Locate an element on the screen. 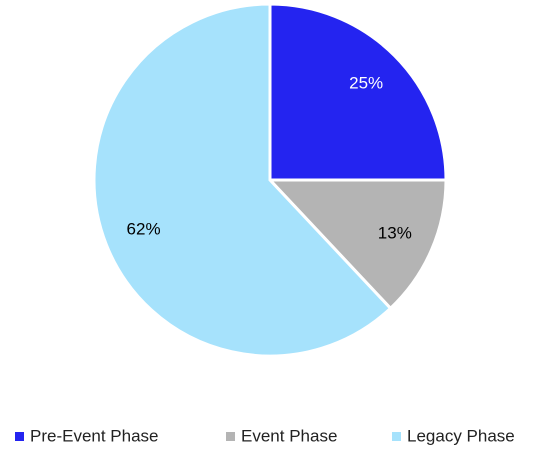 Image resolution: width=539 pixels, height=450 pixels. legend-label: Legacy Phase is located at coordinates (461, 435).